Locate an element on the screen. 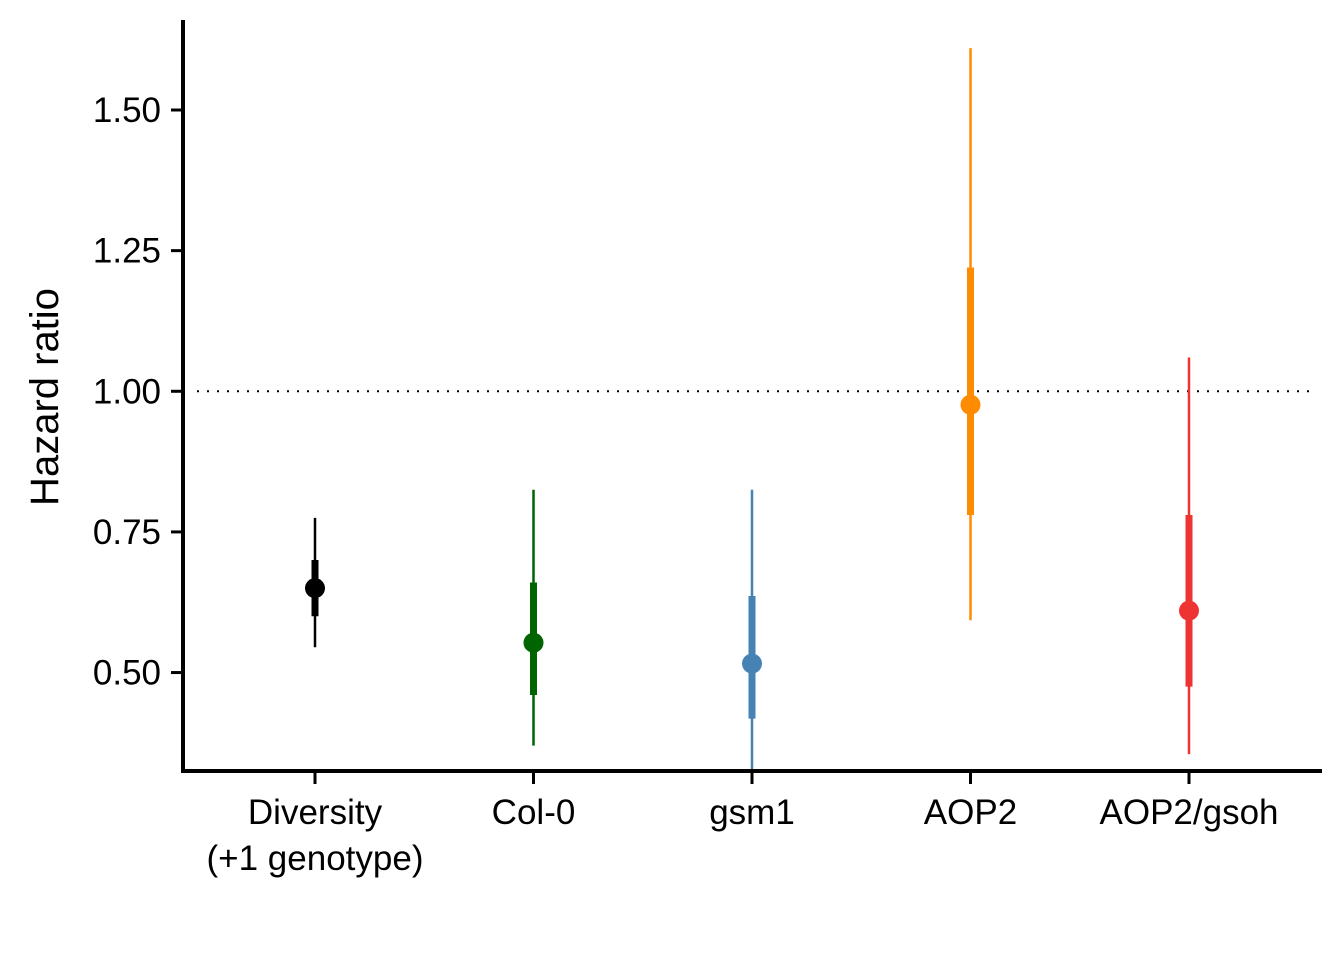 This screenshot has height=960, width=1344. y-tick-label: 1.00 is located at coordinates (127, 391).